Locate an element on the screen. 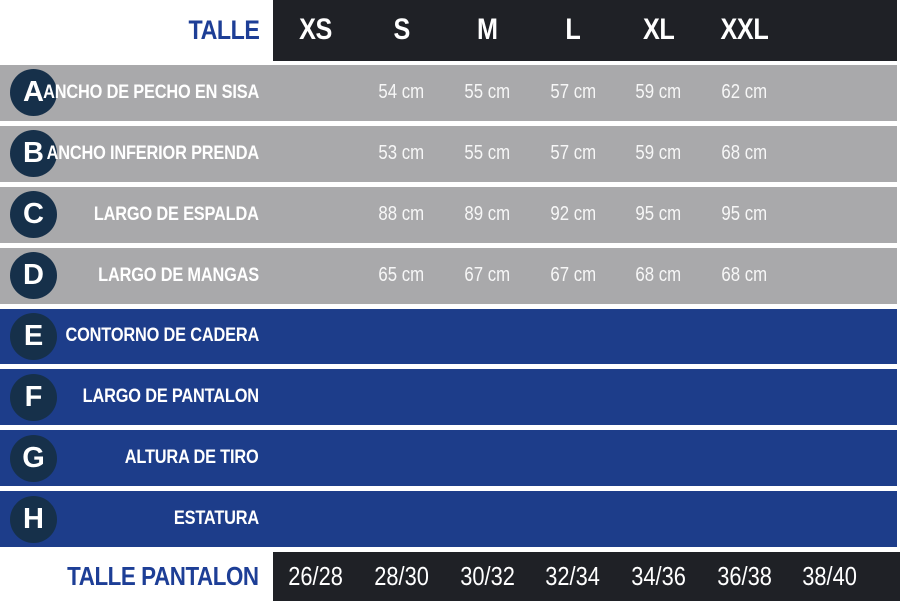 The width and height of the screenshot is (900, 601). row-label-cell: D LARGO DE MANGAS is located at coordinates (136, 276).